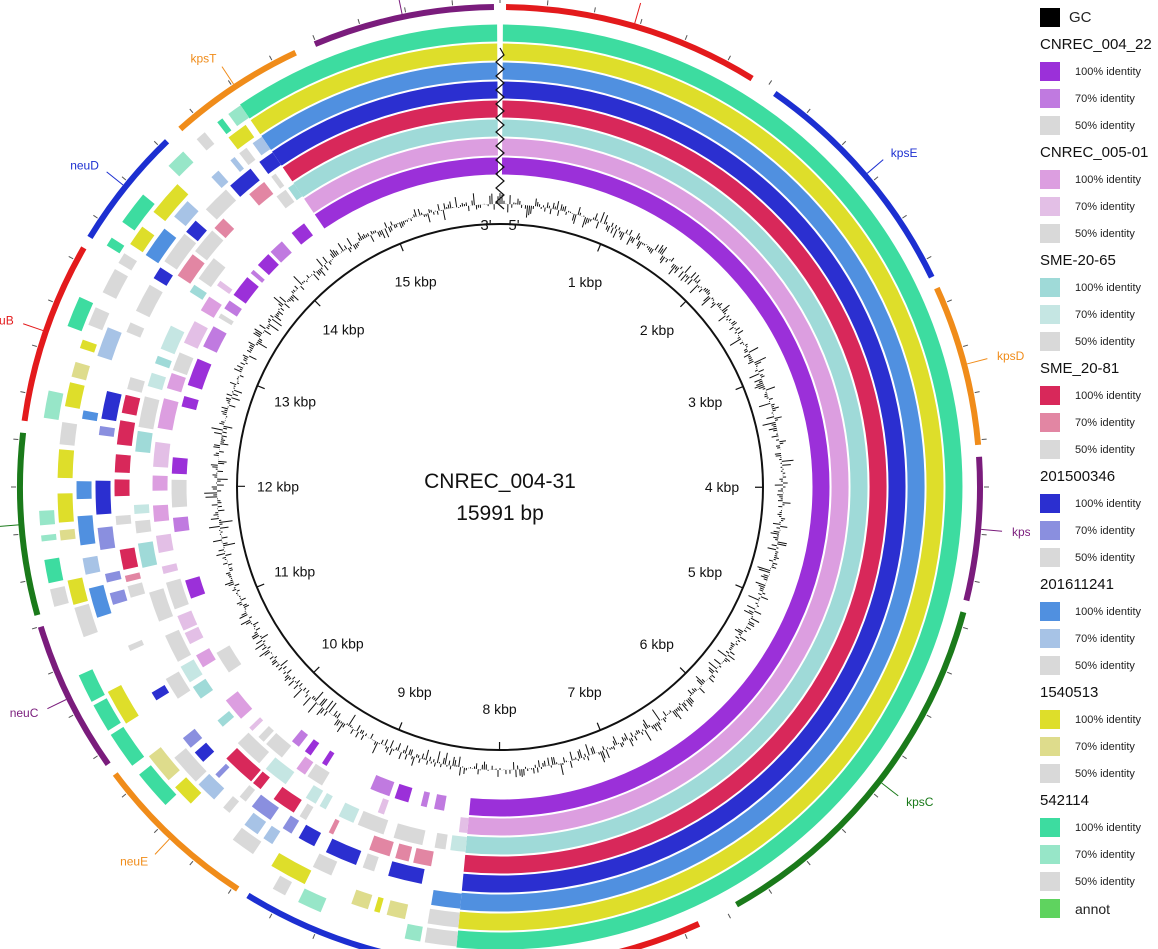  I want to click on legend-row: 70% identity, so click(1099, 422).